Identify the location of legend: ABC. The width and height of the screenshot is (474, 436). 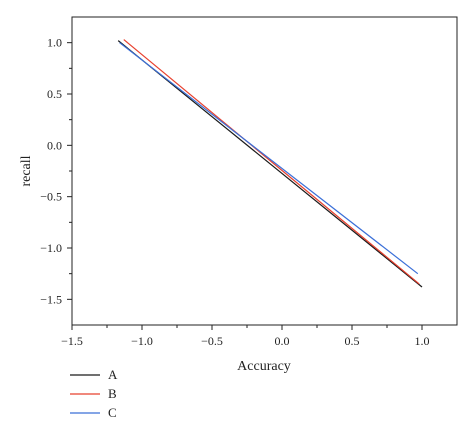
(94, 393).